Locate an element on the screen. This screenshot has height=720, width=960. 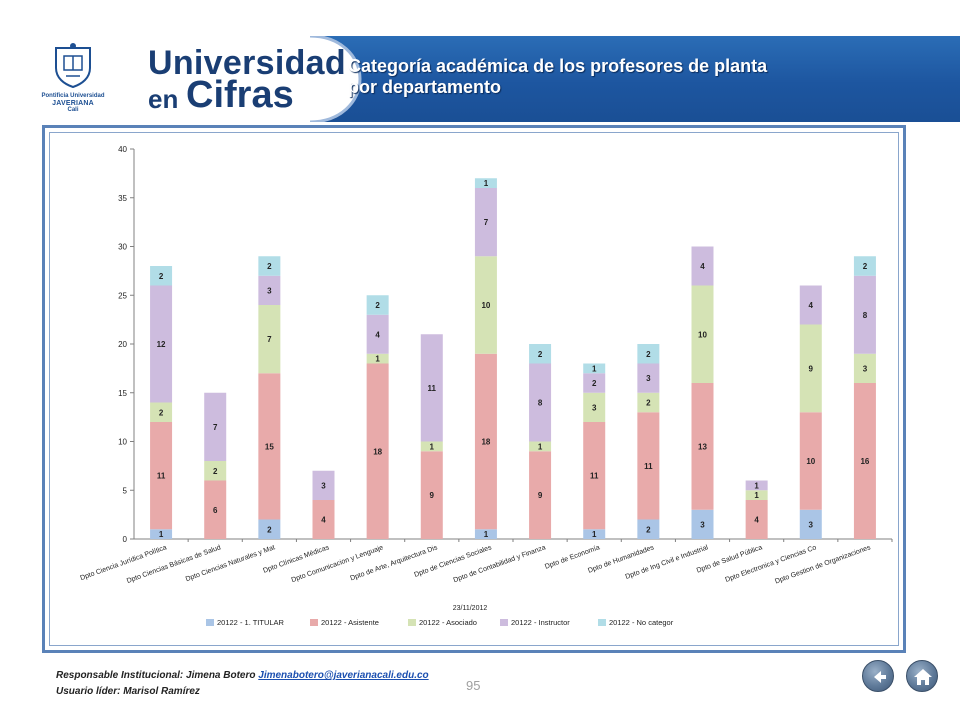
logo-line2: JAVERIANA is located at coordinates (73, 103).